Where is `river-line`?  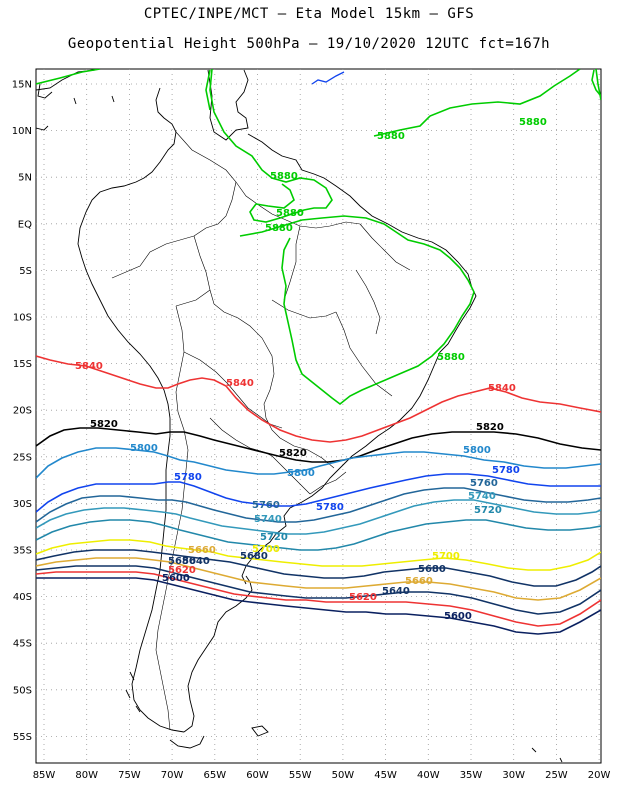
river-line is located at coordinates (328, 78).